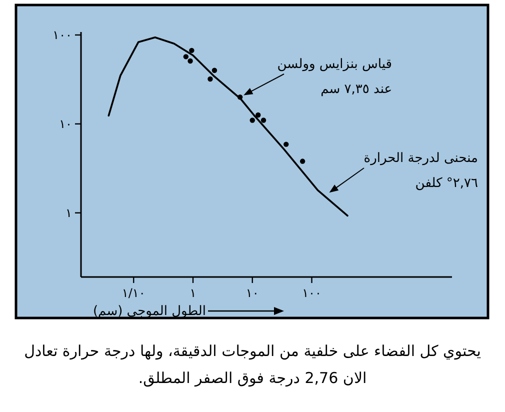  I want to click on x-axis-title: الطول الموجي (سم), so click(149, 311).